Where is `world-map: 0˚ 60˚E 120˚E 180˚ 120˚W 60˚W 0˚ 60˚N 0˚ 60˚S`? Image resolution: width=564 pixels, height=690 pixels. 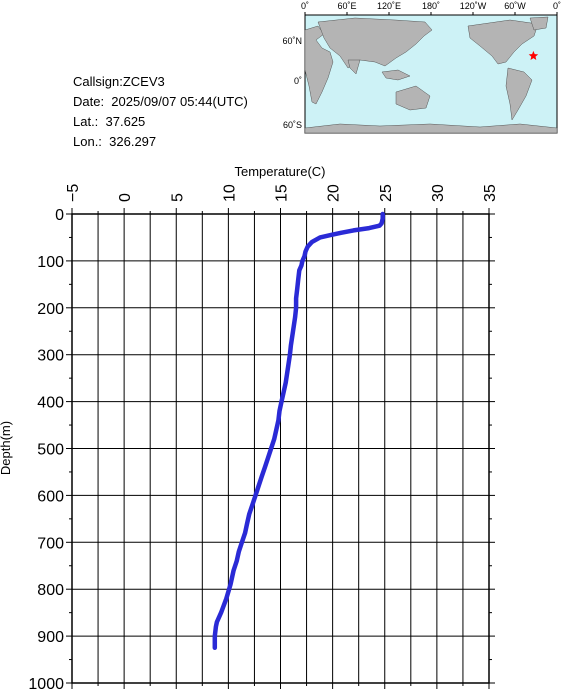
world-map: 0˚ 60˚E 120˚E 180˚ 120˚W 60˚W 0˚ 60˚N 0˚ 60˚S is located at coordinates (421, 67).